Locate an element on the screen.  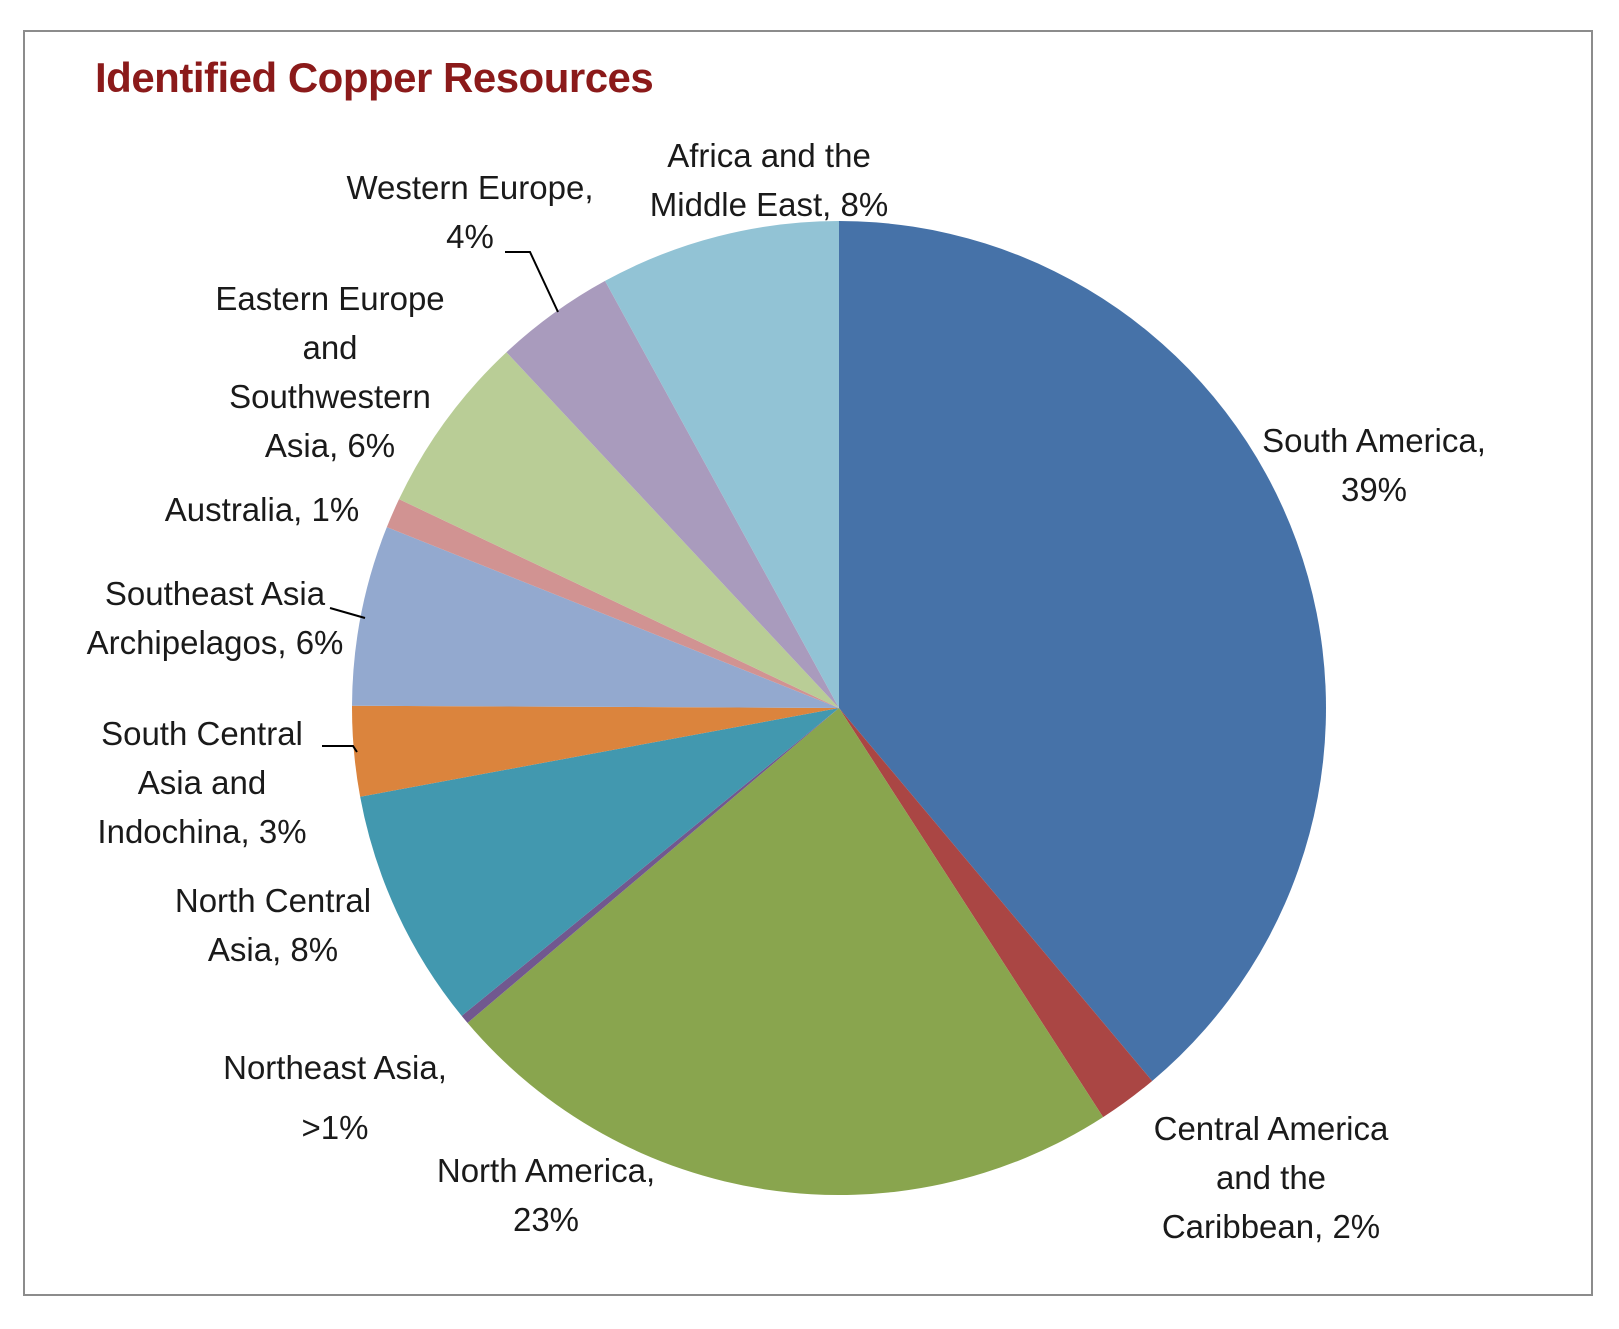
slice-label-line: Eastern Europe is located at coordinates (329, 298).